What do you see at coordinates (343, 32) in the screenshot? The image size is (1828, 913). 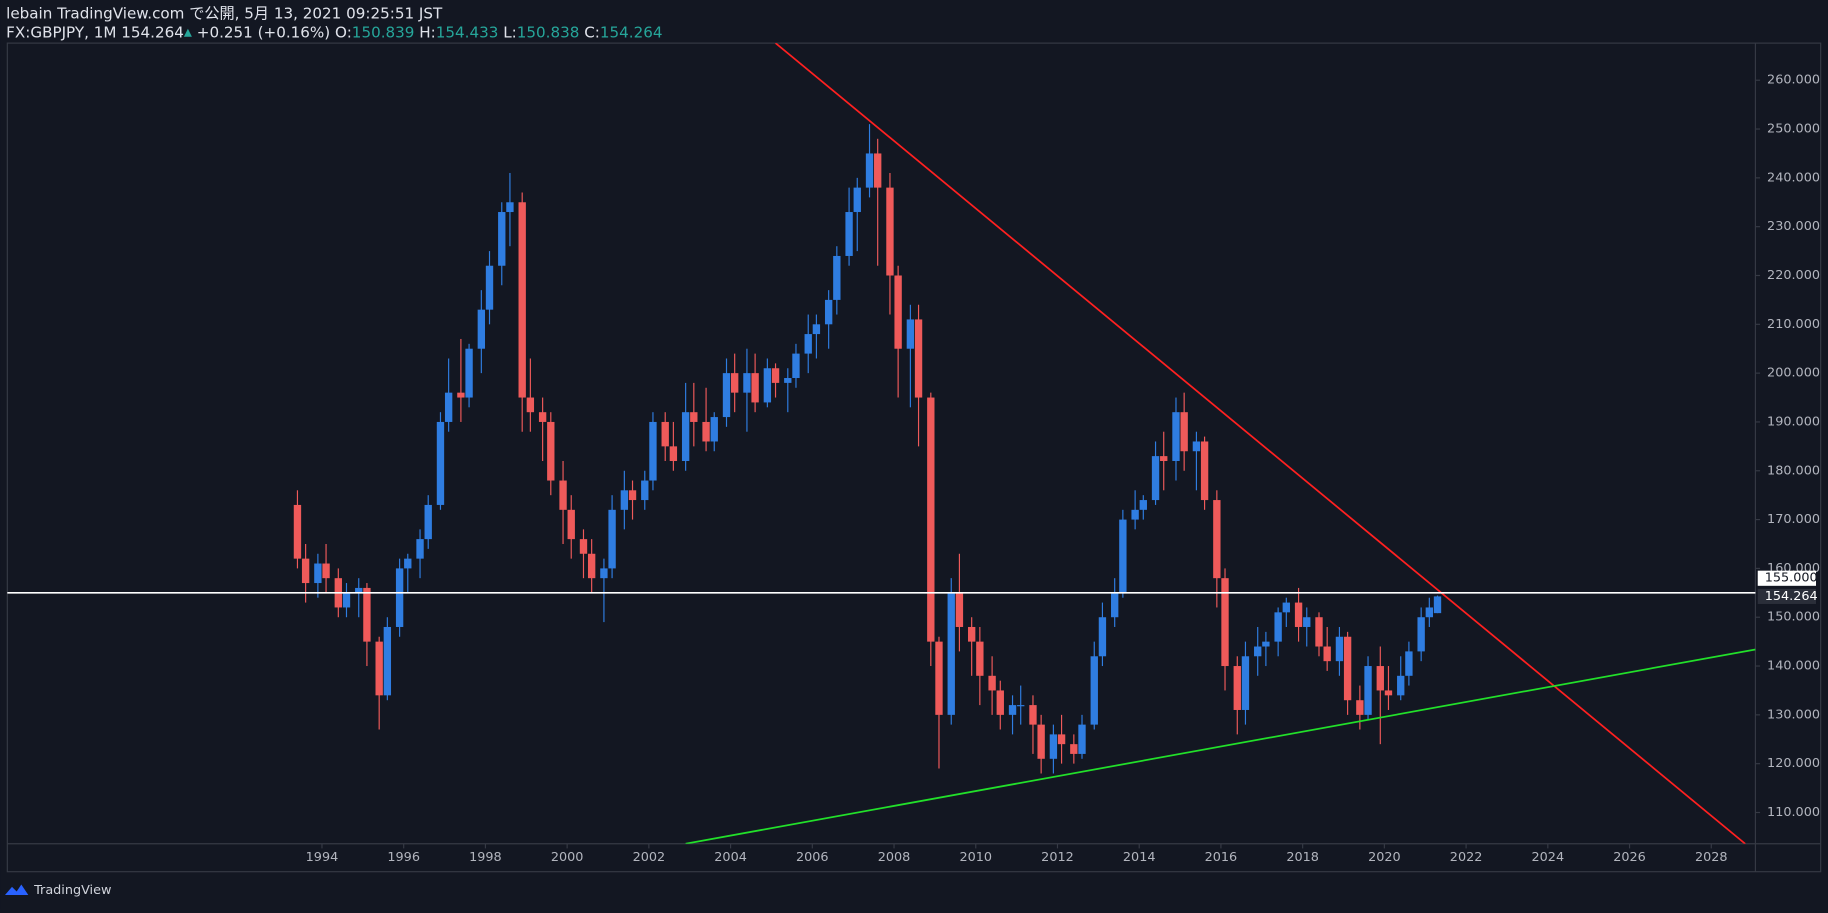 I see `ohlc-label: O:` at bounding box center [343, 32].